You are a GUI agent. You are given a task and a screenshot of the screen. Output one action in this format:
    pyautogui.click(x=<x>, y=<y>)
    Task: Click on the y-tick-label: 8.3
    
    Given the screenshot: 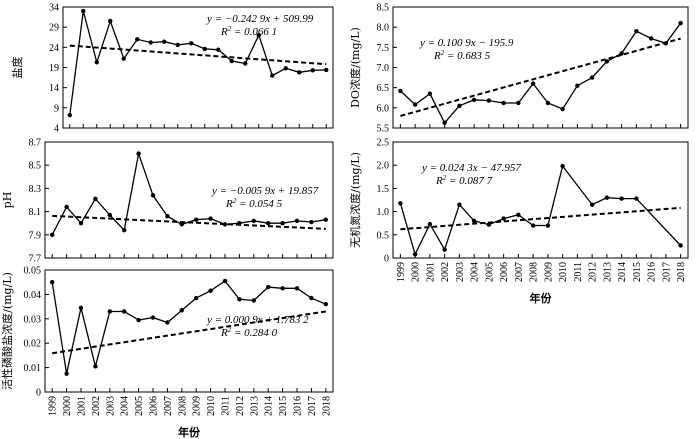 What is the action you would take?
    pyautogui.click(x=35, y=189)
    